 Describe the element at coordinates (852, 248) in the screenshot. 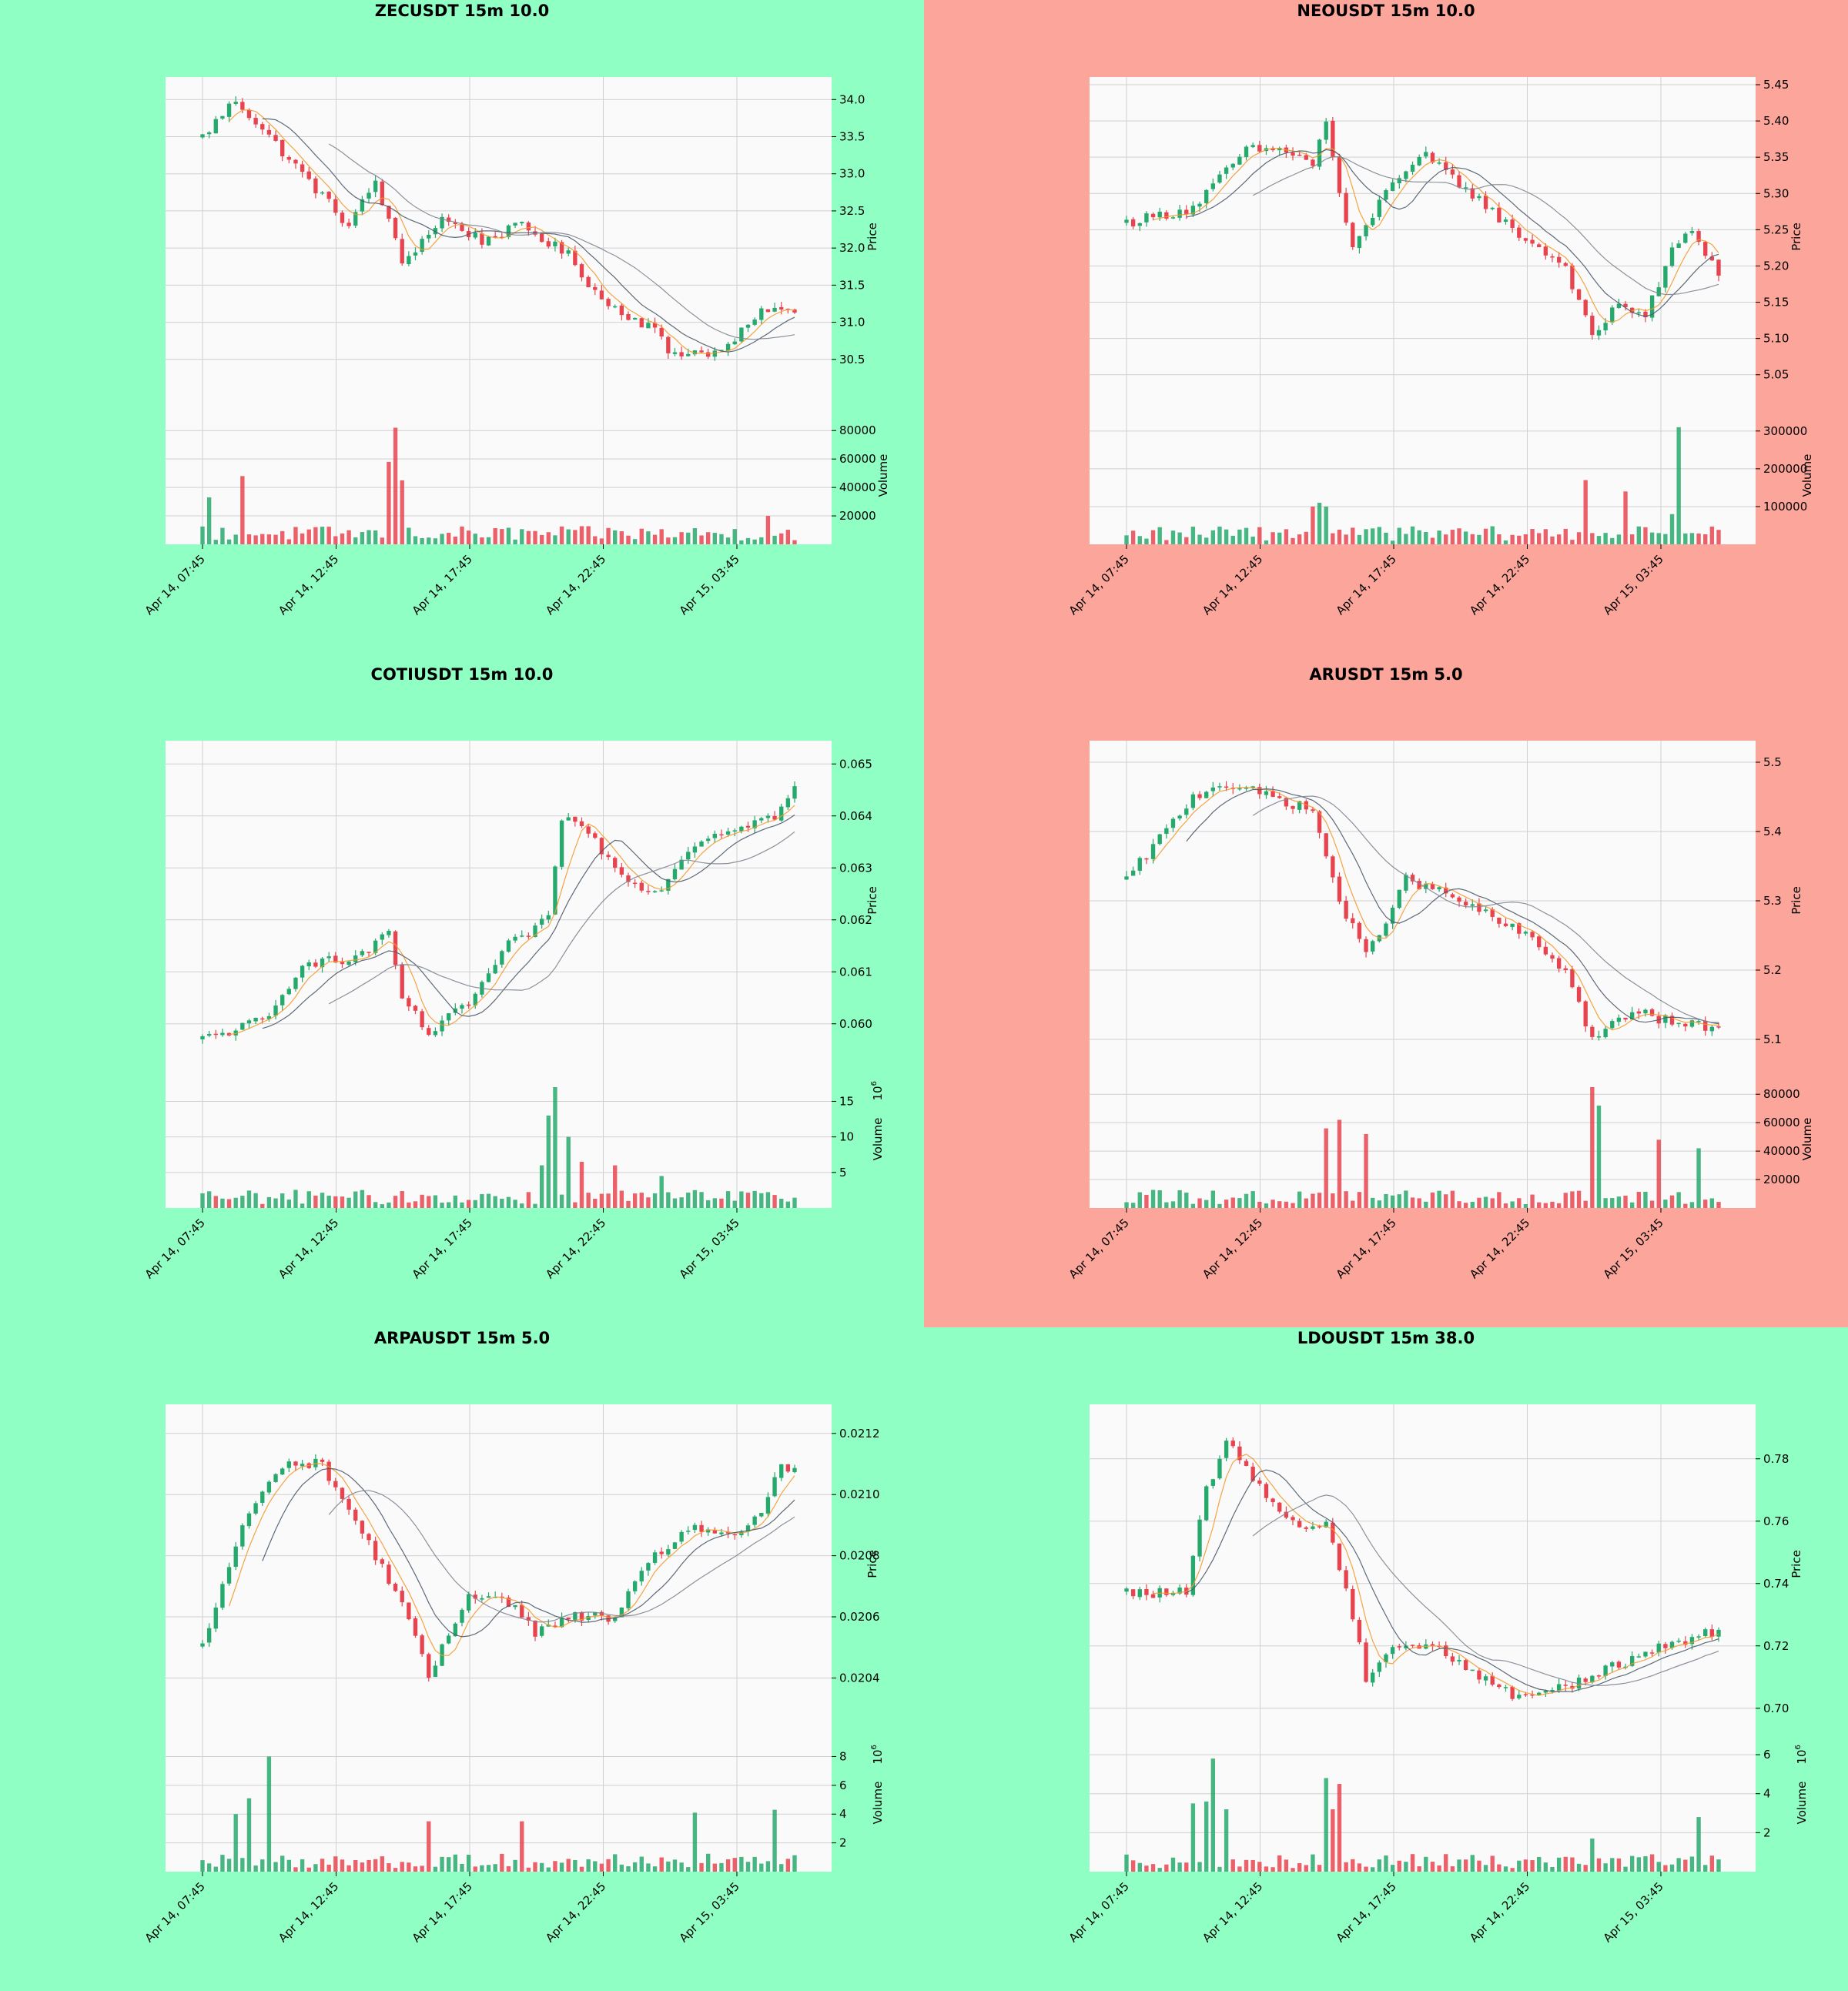

I see `price-tick-label: 32.0` at that location.